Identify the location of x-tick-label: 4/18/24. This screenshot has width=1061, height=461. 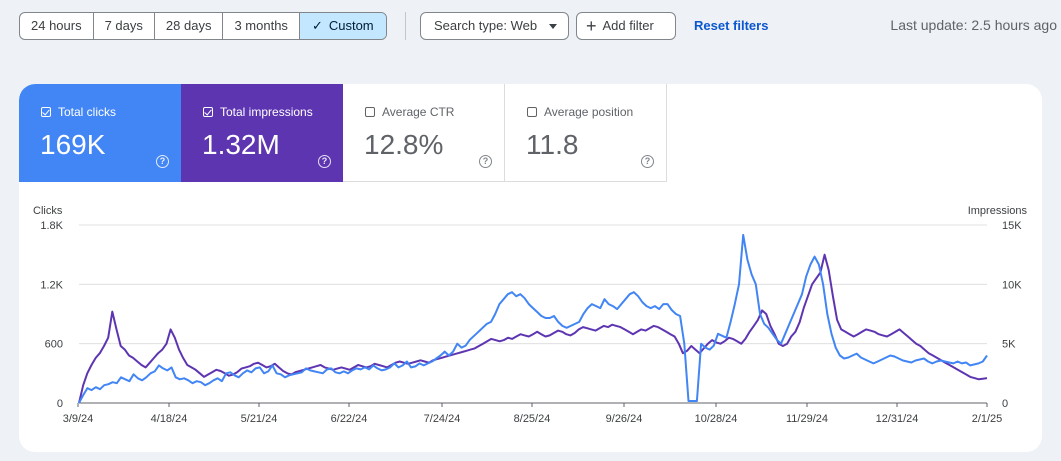
(169, 419).